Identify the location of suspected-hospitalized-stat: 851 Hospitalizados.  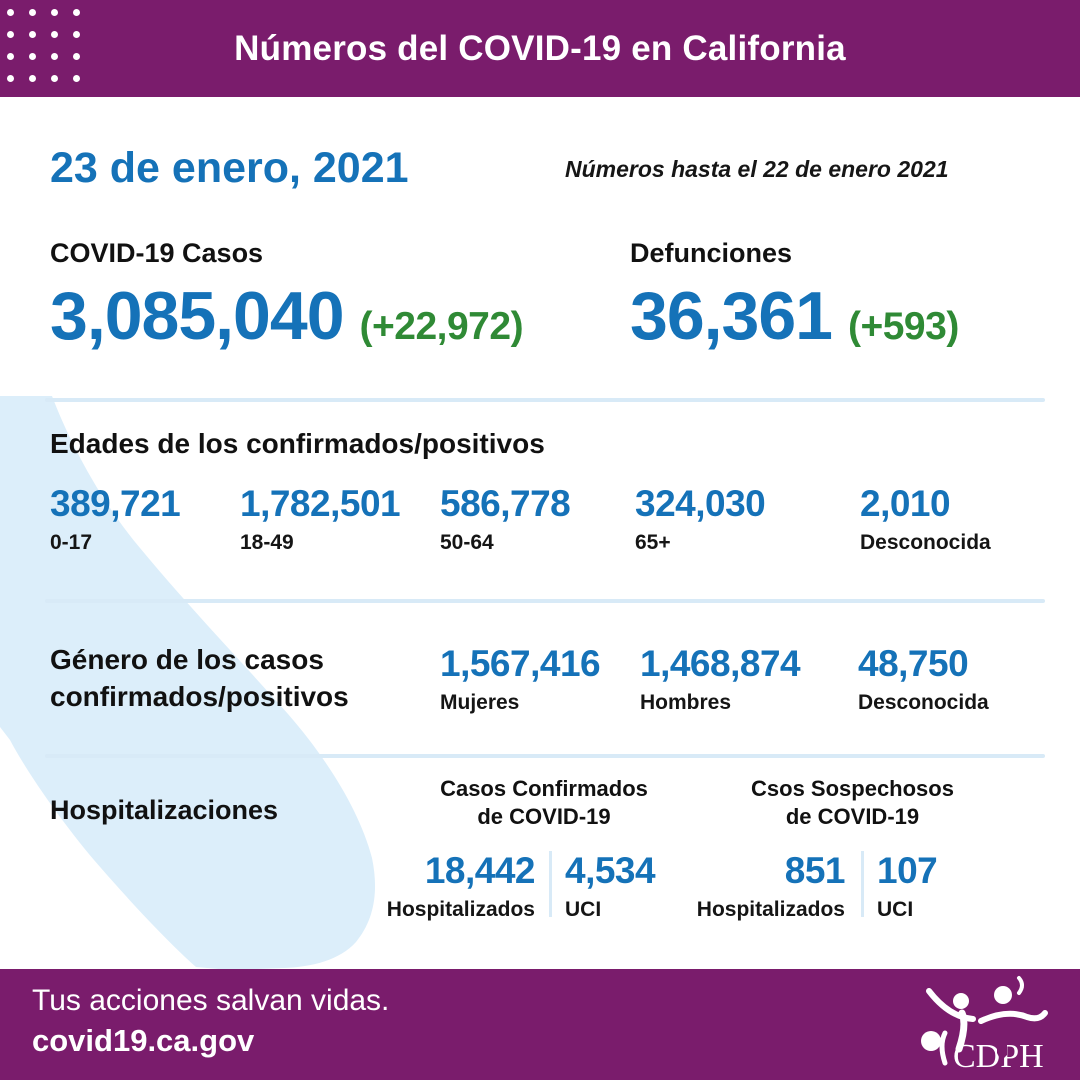
(743, 886).